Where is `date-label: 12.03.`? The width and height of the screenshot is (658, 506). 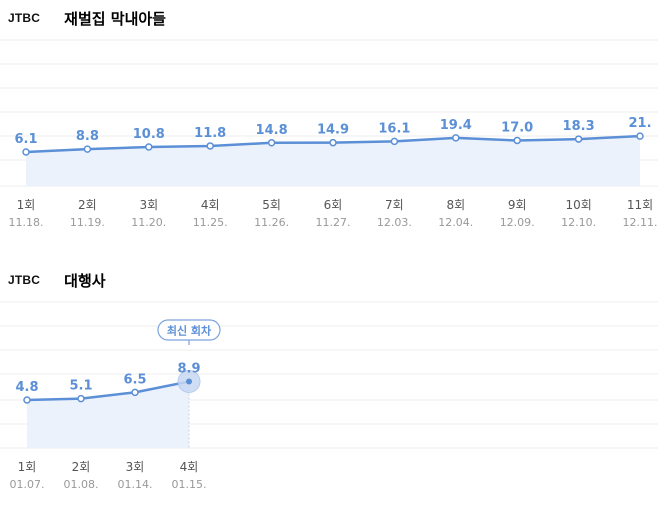 date-label: 12.03. is located at coordinates (394, 222).